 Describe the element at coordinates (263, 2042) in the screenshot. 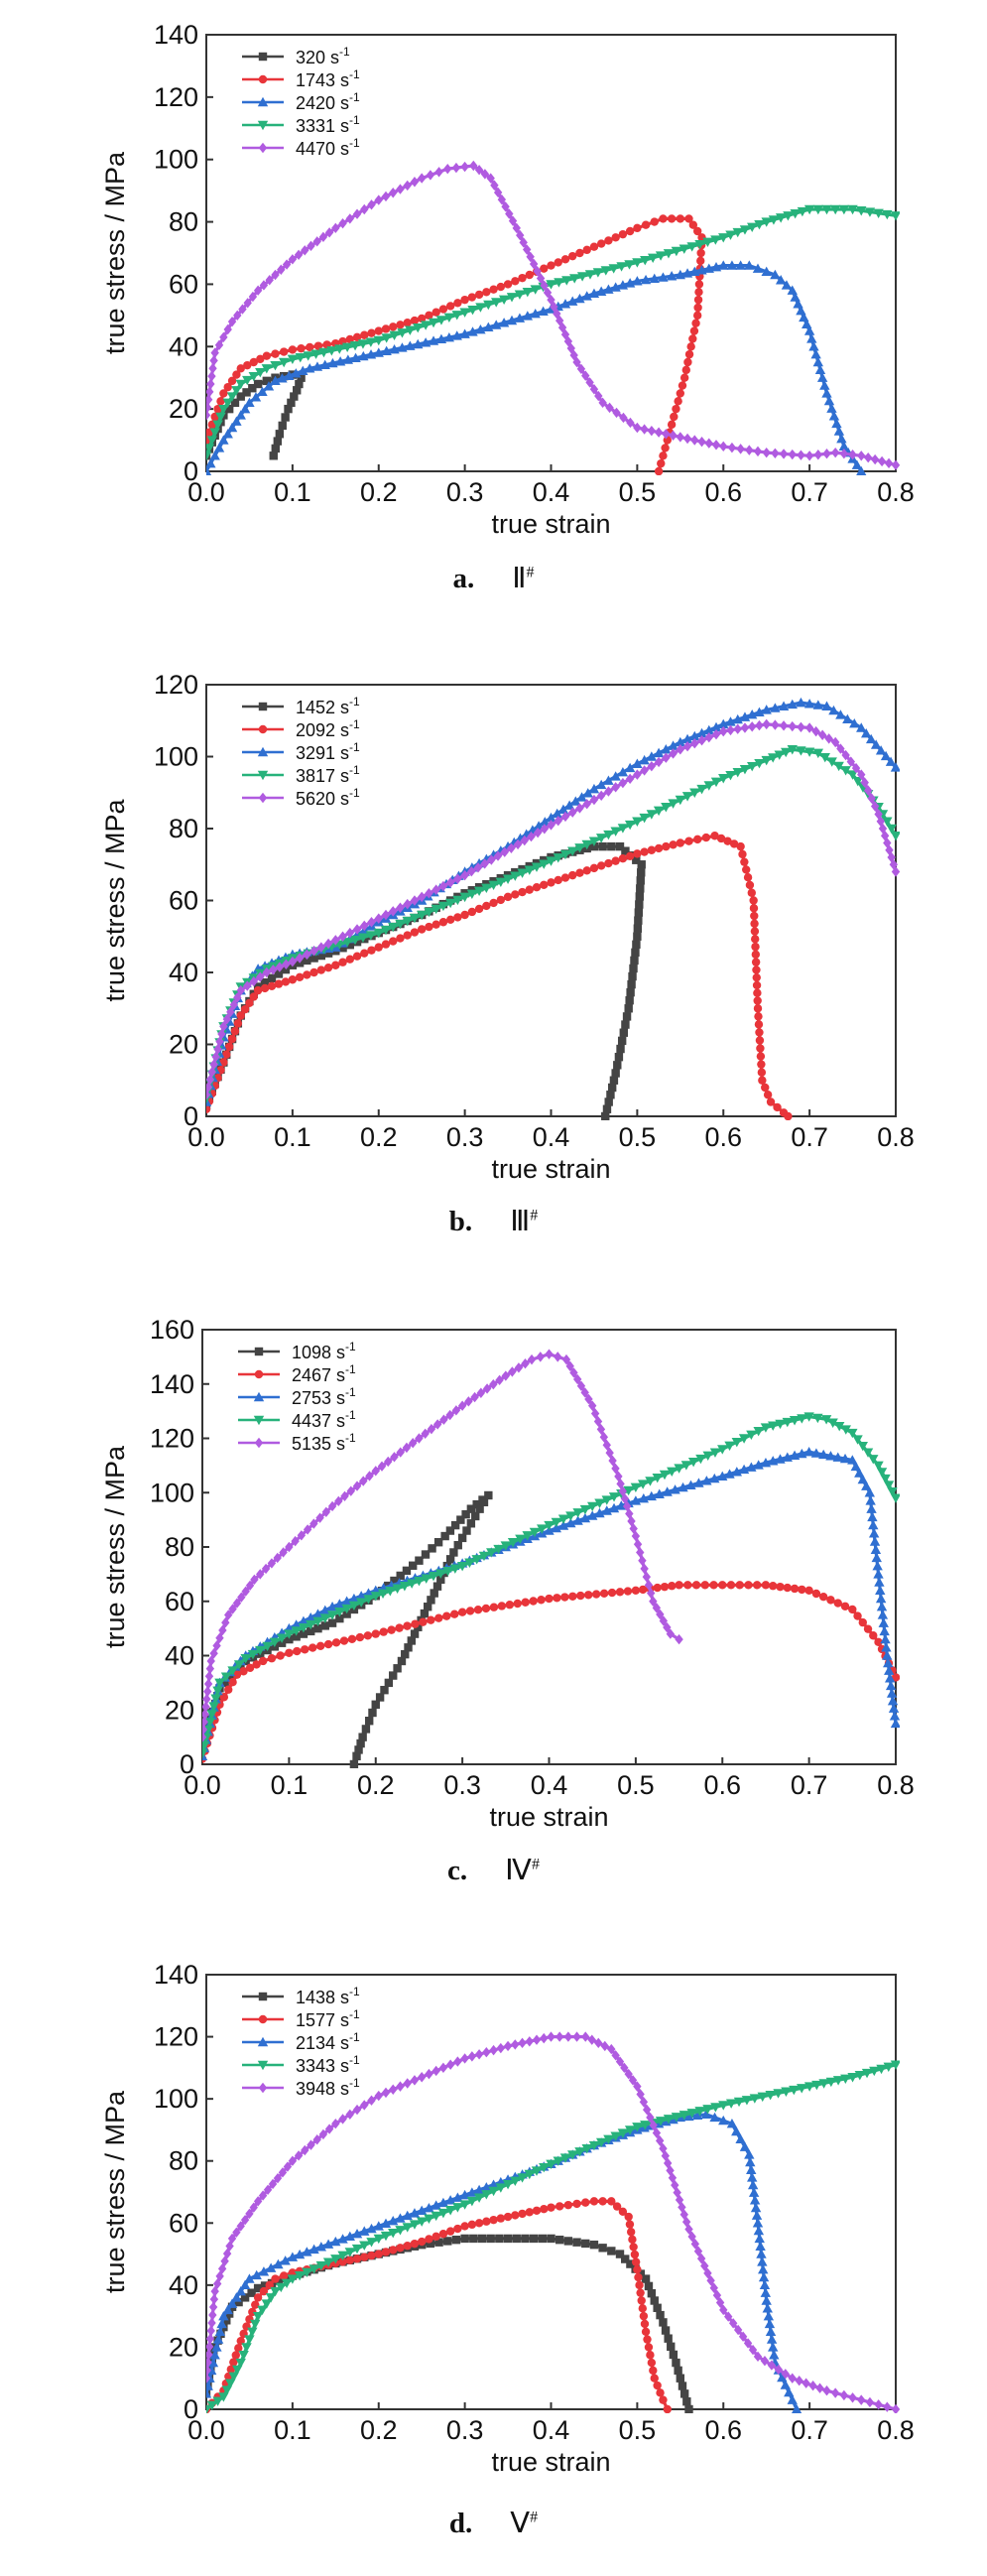

I see `legend-marker` at that location.